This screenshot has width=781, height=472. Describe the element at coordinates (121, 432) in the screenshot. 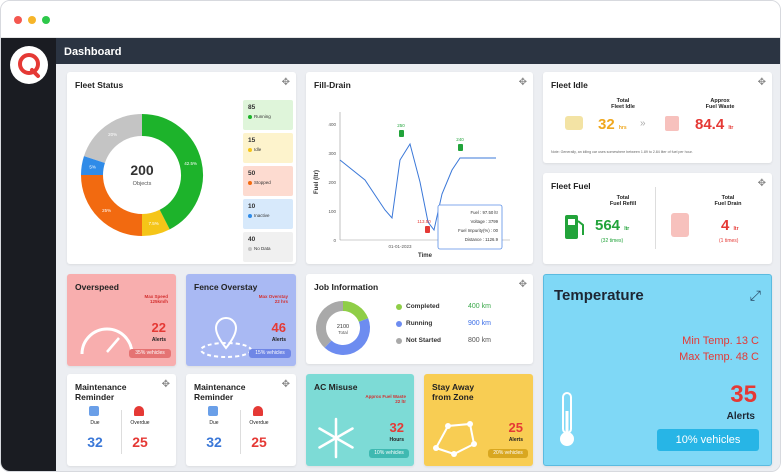

I see `divider` at that location.